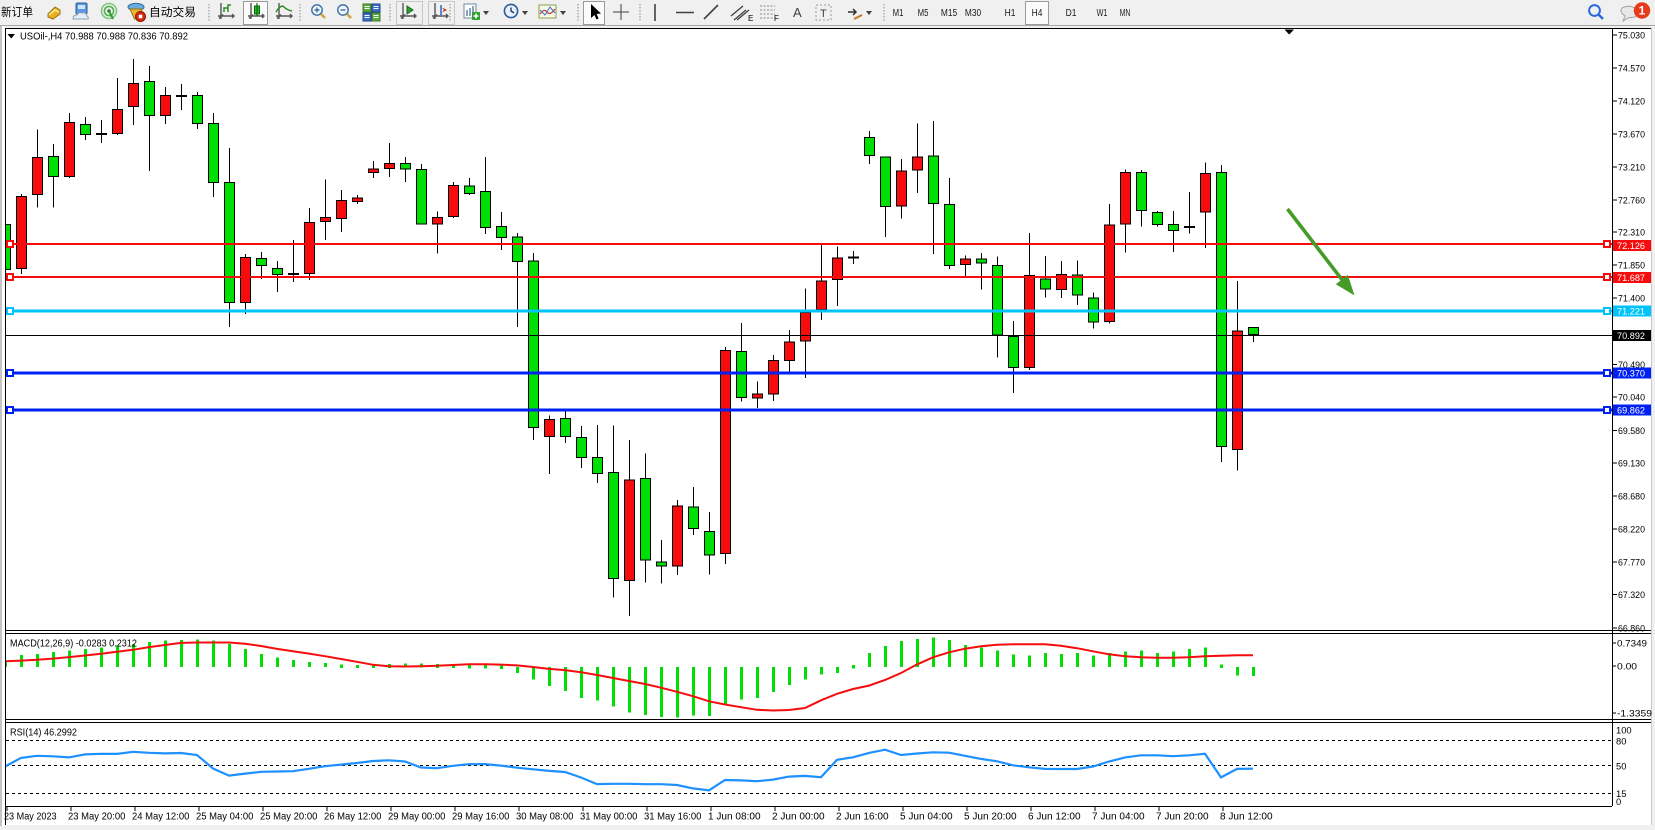 This screenshot has width=1655, height=830. What do you see at coordinates (1618, 802) in the screenshot?
I see `svg-text: 0` at bounding box center [1618, 802].